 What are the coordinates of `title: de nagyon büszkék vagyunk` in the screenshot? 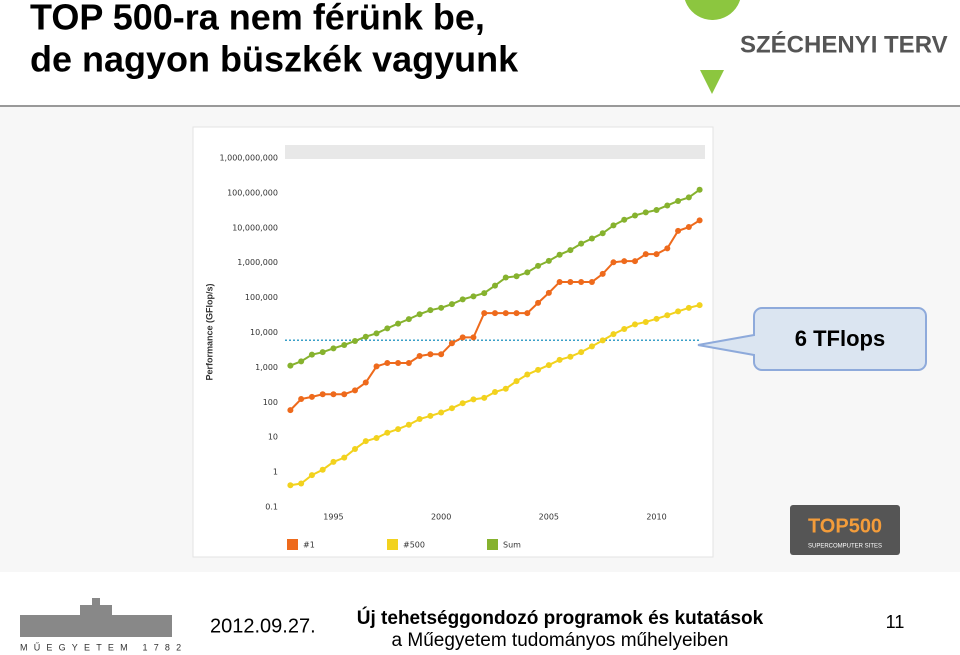 It's located at (274, 59).